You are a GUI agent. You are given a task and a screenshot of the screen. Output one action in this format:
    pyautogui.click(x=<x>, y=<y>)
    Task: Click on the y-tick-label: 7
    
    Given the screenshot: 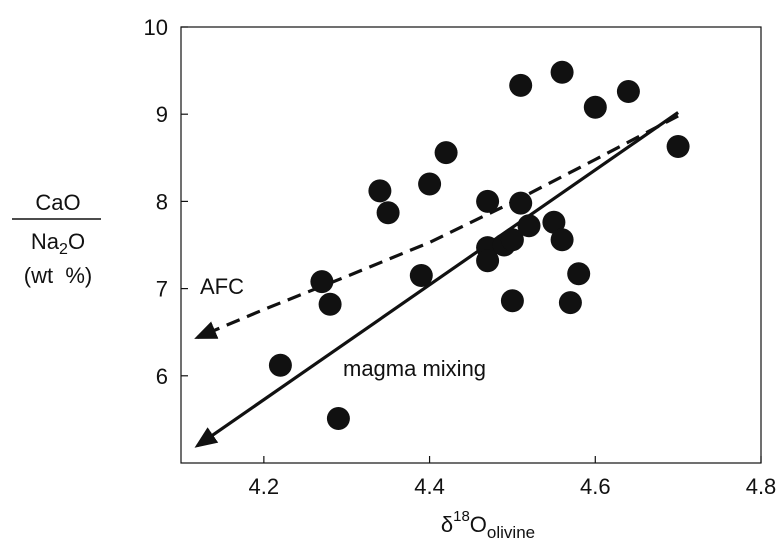 What is the action you would take?
    pyautogui.click(x=162, y=289)
    